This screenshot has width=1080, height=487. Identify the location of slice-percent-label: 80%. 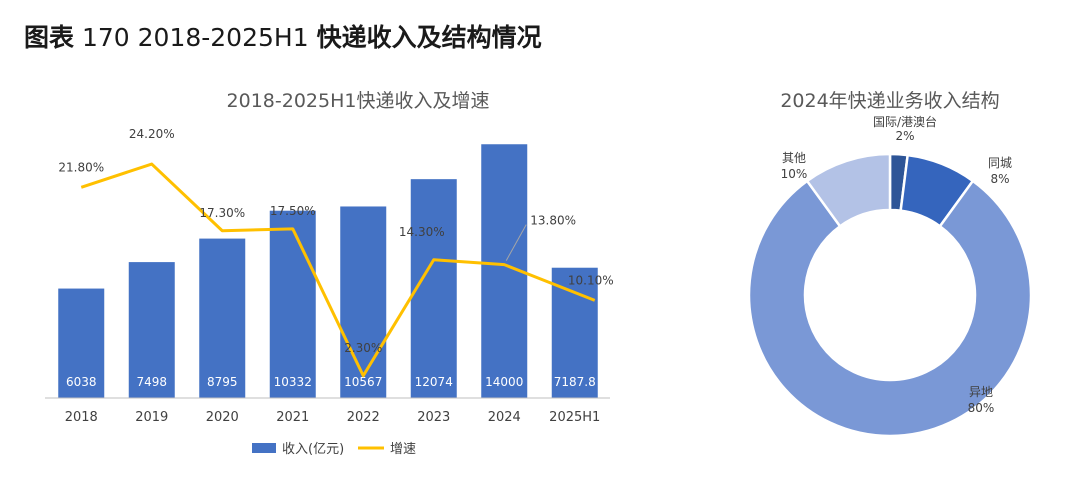
(981, 408).